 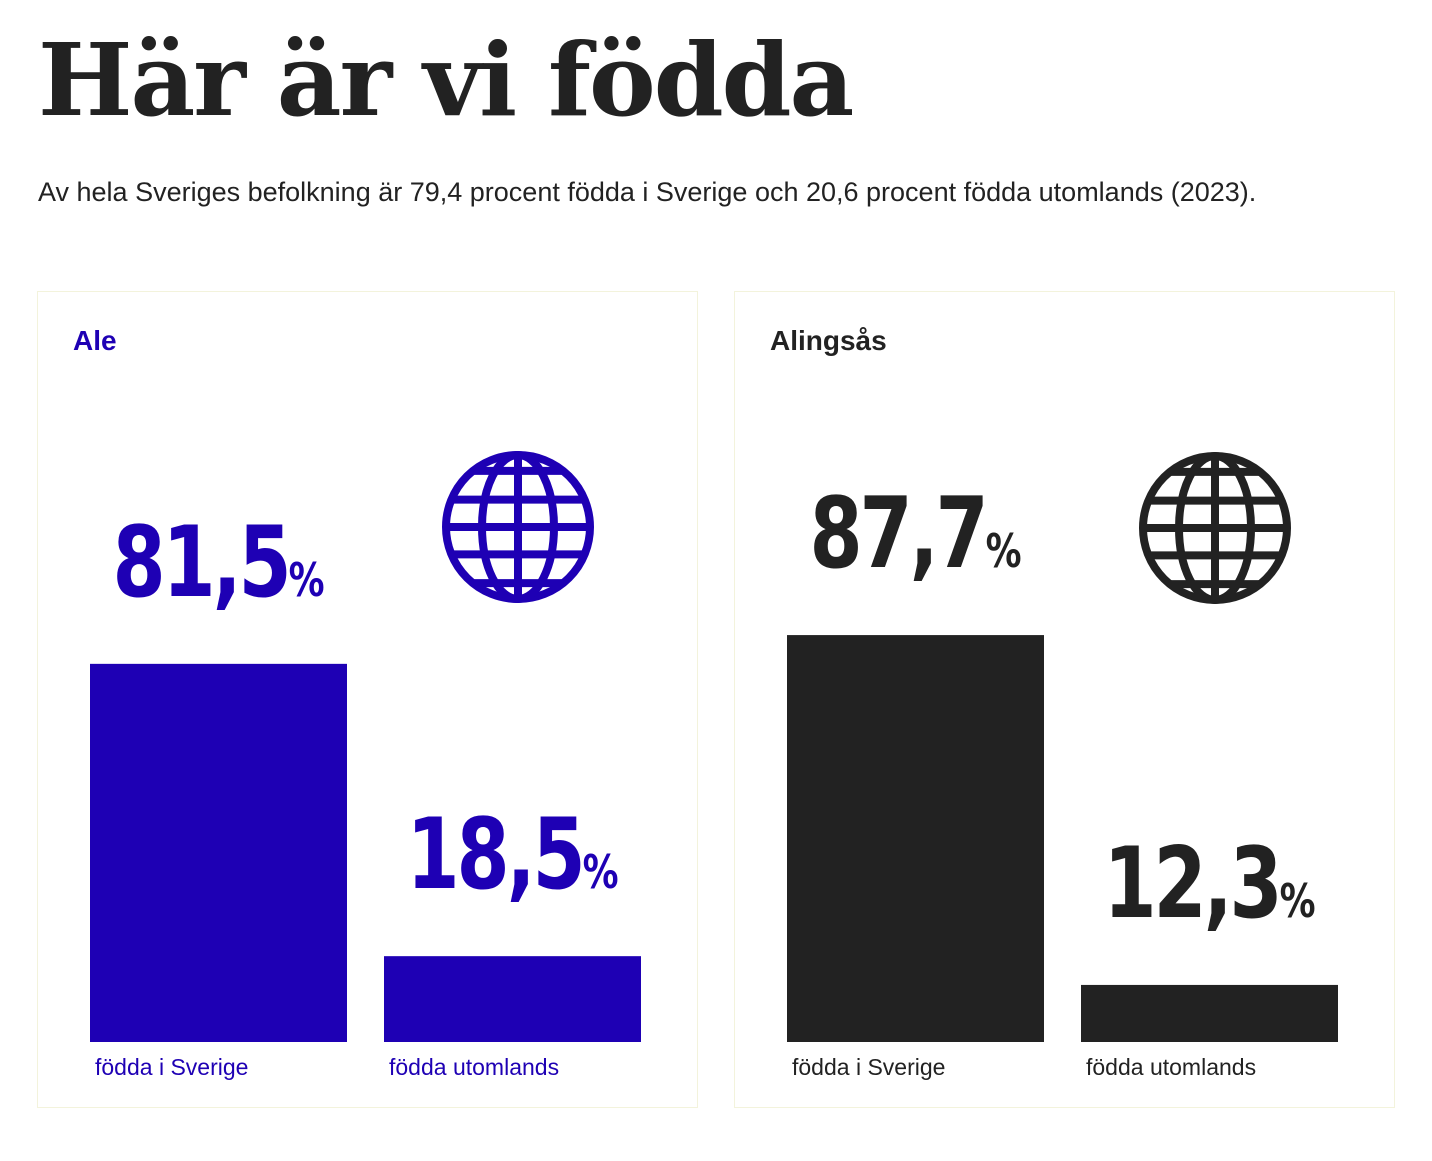 I want to click on bar-value-label: 87,7%, so click(x=915, y=533).